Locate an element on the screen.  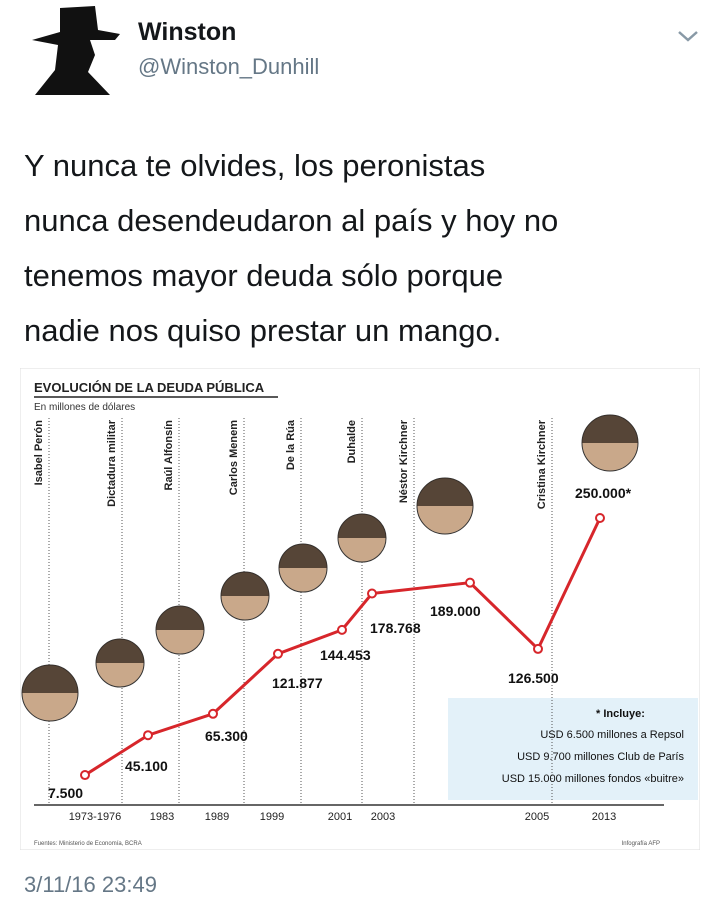
value-label: 178.768 is located at coordinates (395, 628).